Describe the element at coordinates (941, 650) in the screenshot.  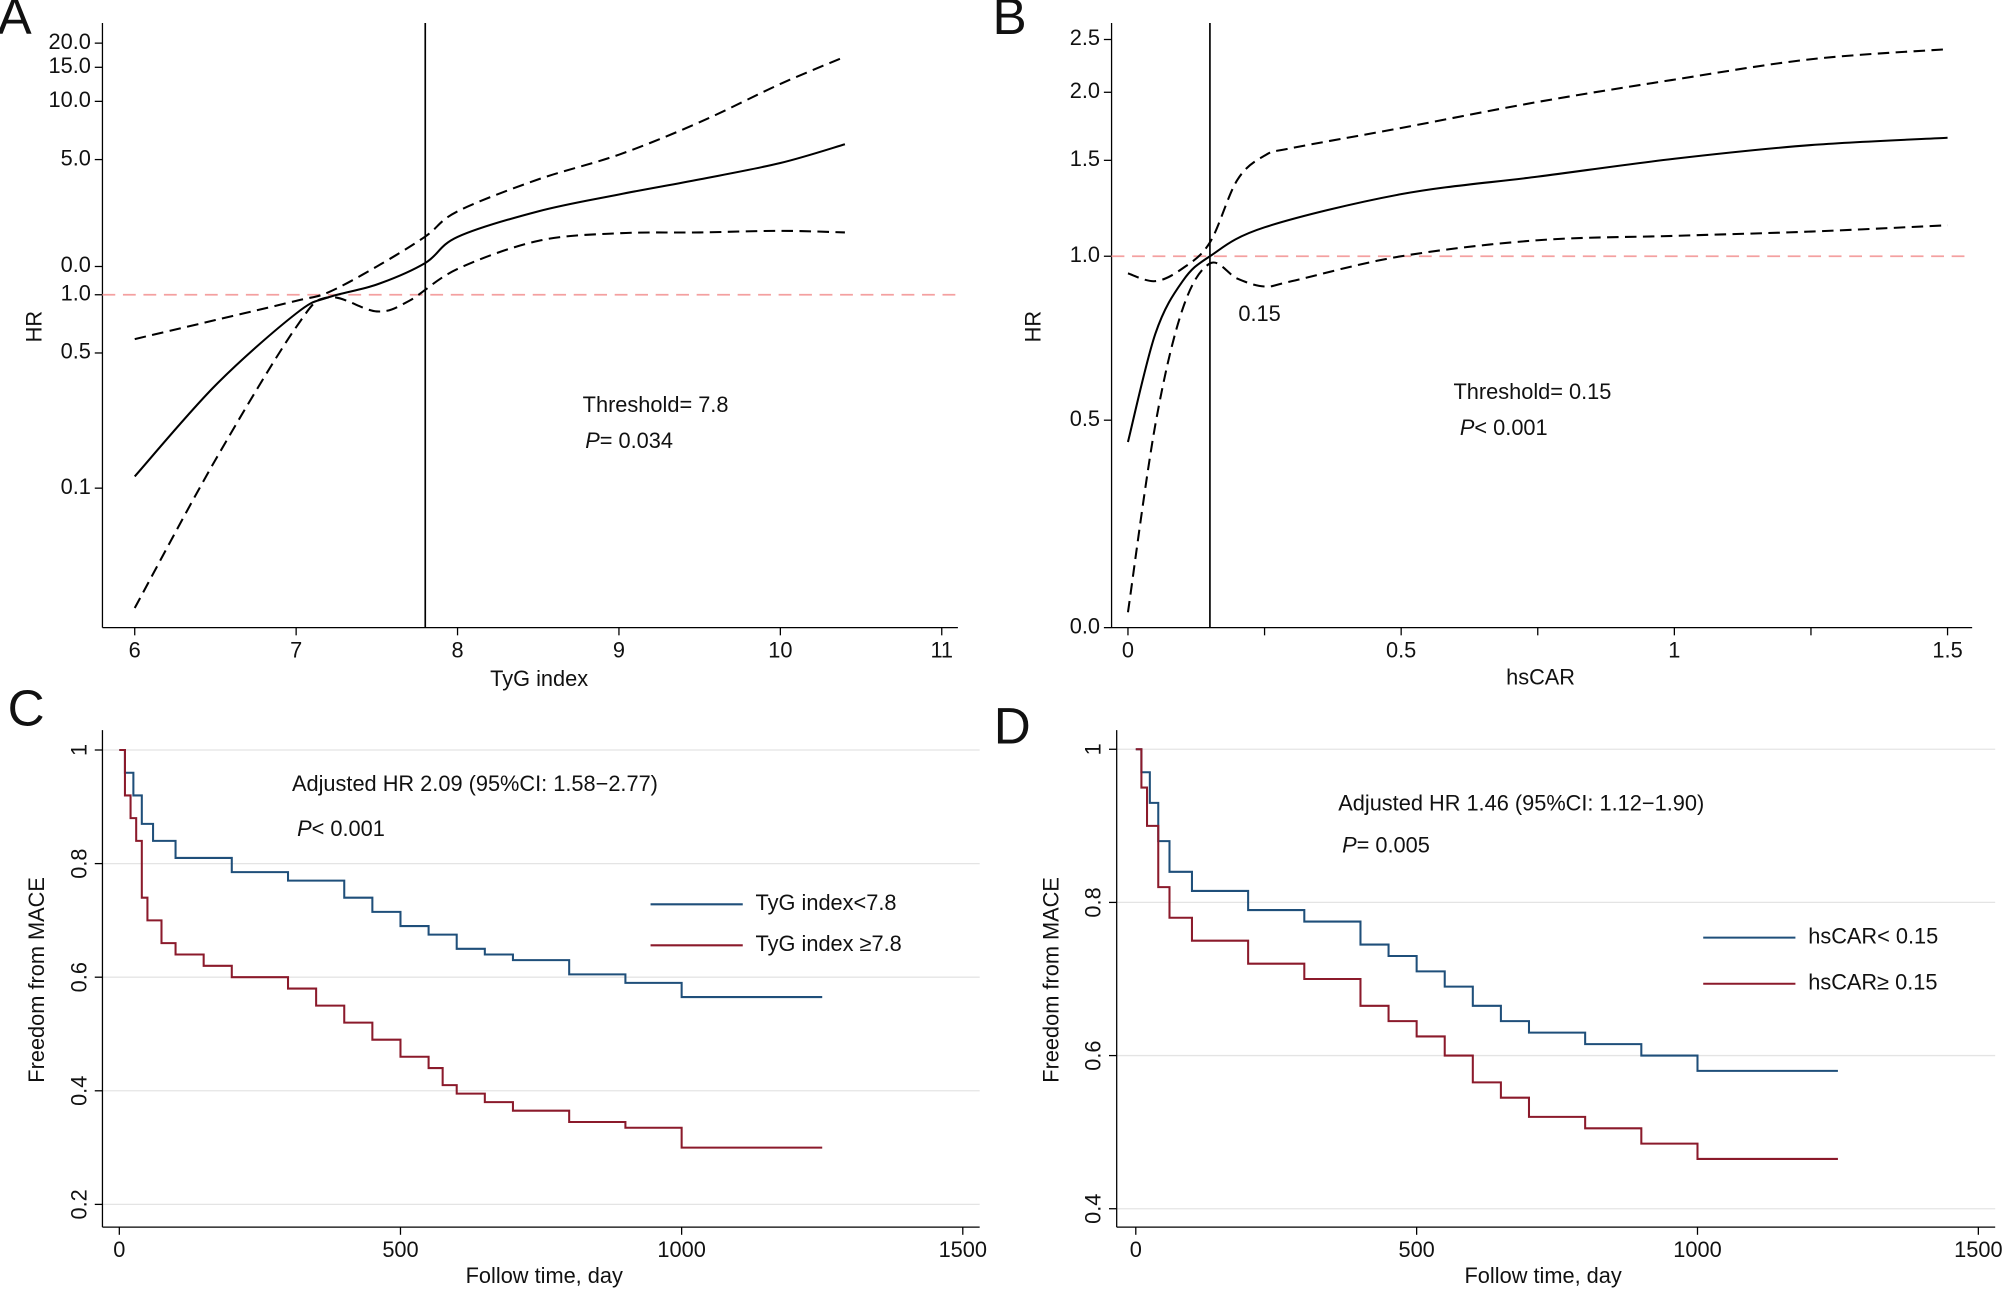
I see `x-tick-label: 11` at that location.